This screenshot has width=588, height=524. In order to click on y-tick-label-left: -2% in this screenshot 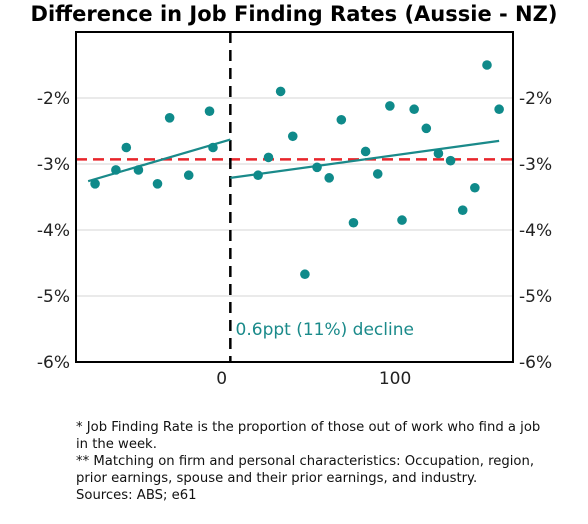, I will do `click(53, 99)`.